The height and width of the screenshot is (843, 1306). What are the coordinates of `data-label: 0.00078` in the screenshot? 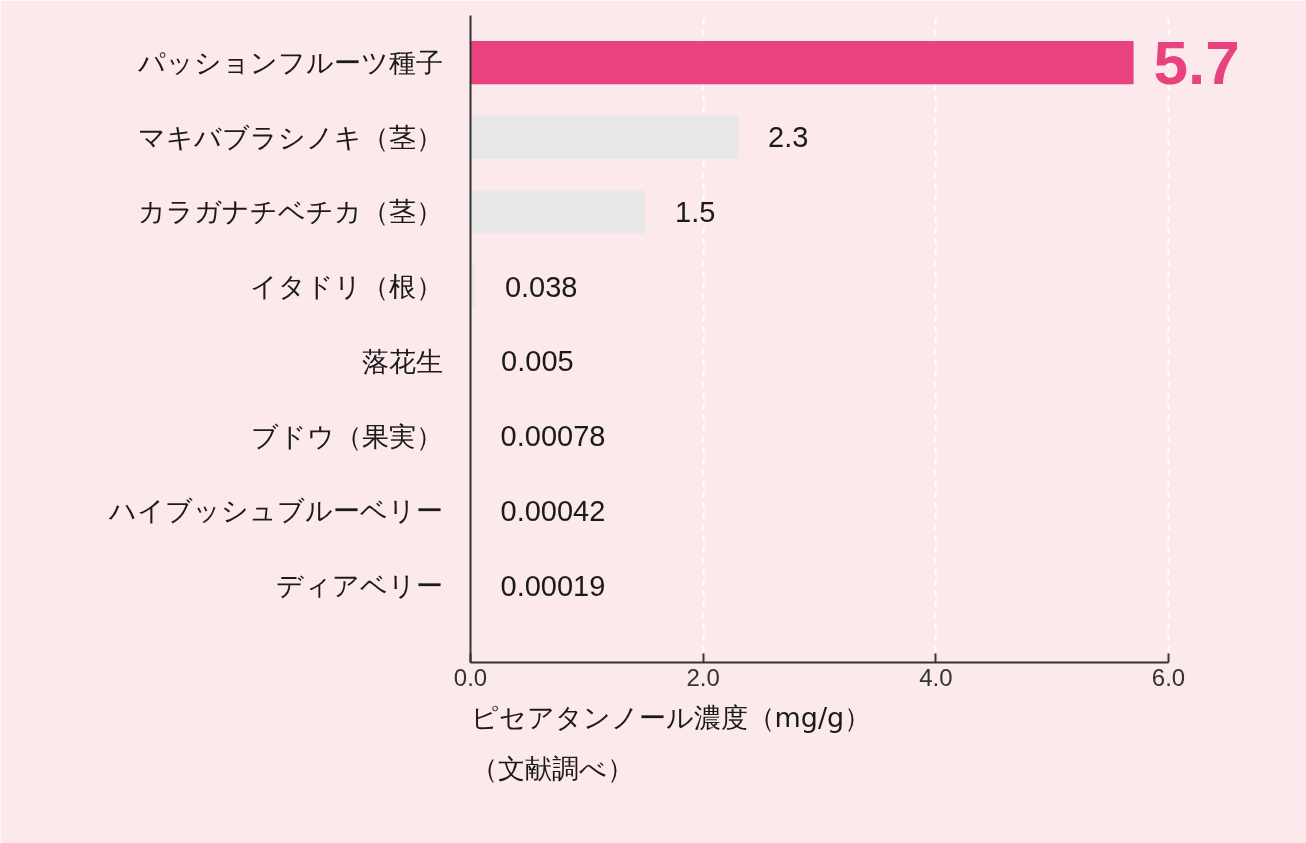 It's located at (553, 436).